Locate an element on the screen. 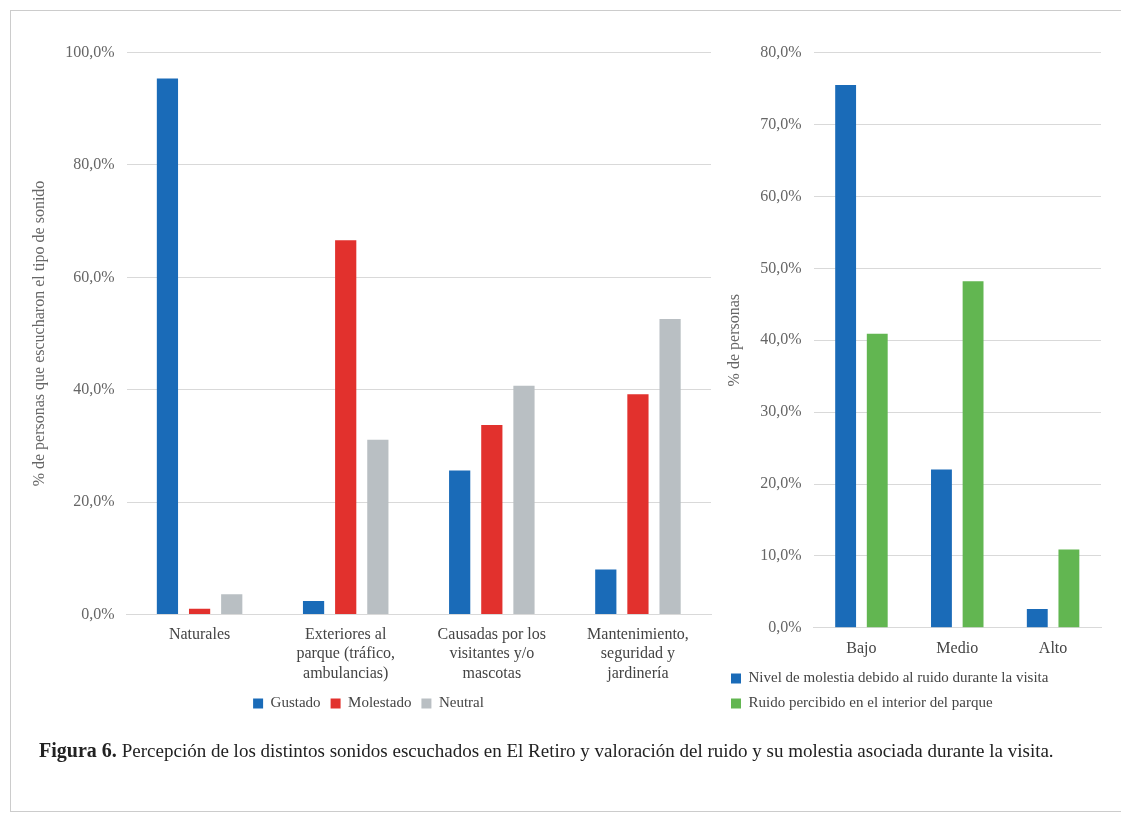  x-tick-label: Exteriores al parque (tráfico, ambulancias) is located at coordinates (346, 653).